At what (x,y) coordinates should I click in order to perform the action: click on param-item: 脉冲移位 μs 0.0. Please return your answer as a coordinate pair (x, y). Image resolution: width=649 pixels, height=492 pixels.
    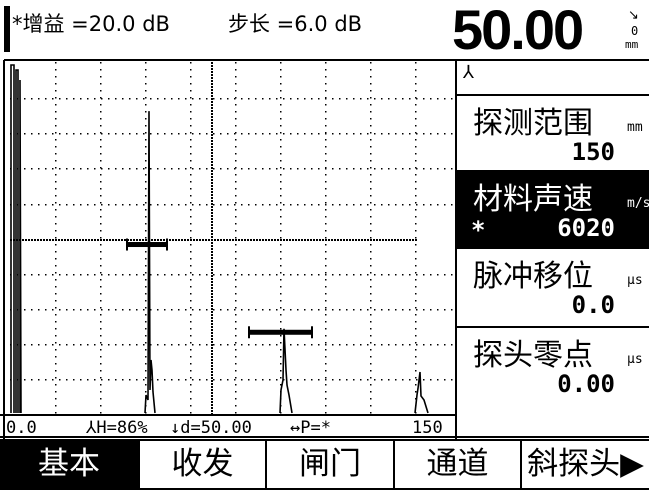
    Looking at the image, I should click on (553, 286).